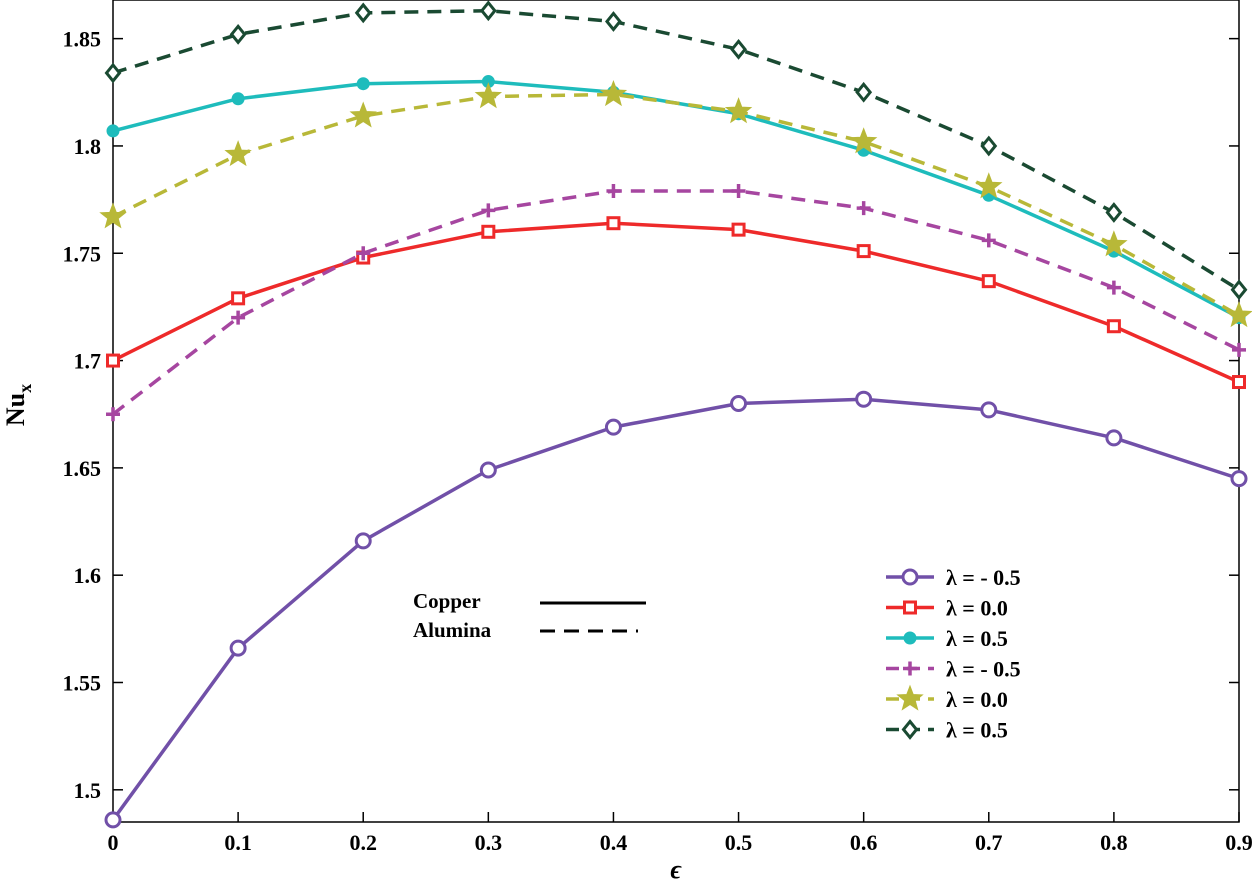 This screenshot has height=882, width=1252. Describe the element at coordinates (88, 575) in the screenshot. I see `y-tick-label: 1.6` at that location.